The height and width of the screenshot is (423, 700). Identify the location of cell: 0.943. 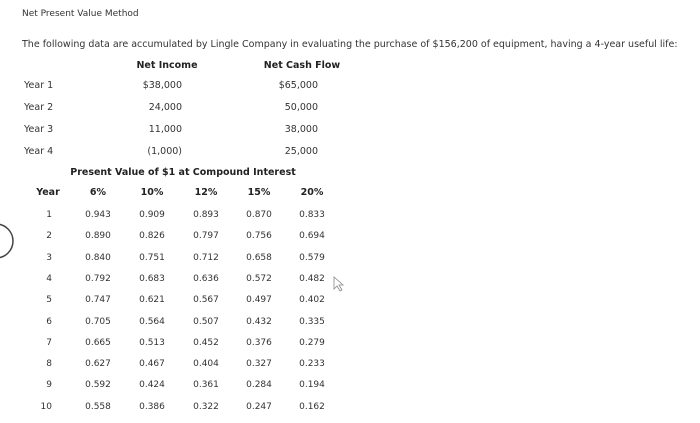
(98, 215).